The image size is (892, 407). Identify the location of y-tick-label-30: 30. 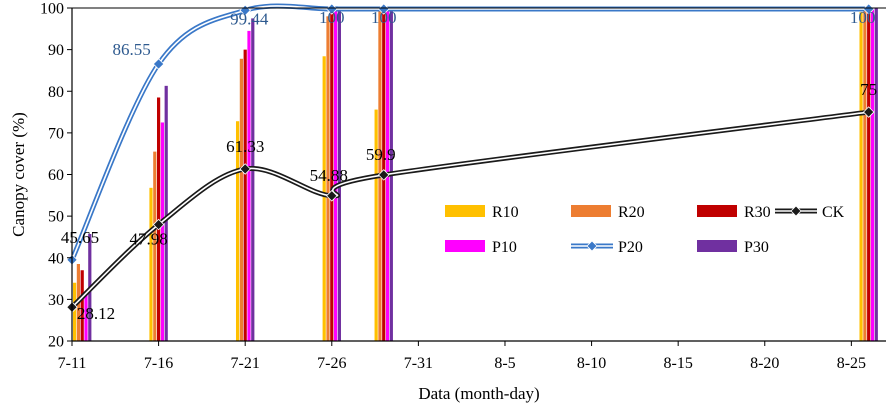
(56, 300).